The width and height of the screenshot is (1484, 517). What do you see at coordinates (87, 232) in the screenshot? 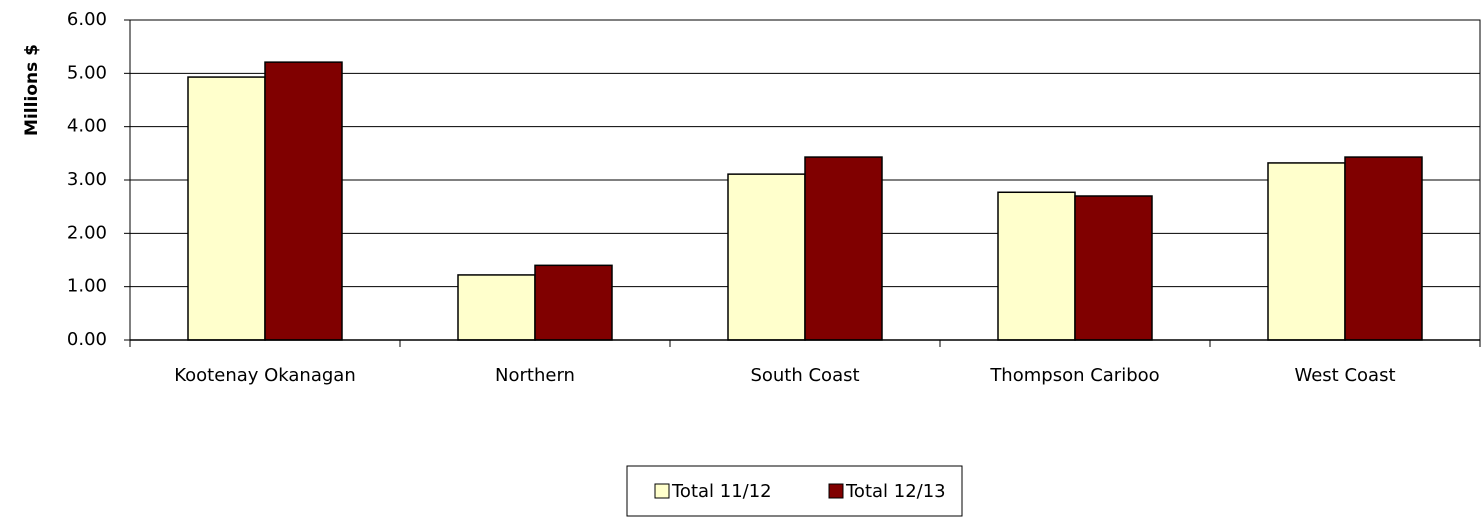
I see `y-tick-label: 2.00` at bounding box center [87, 232].